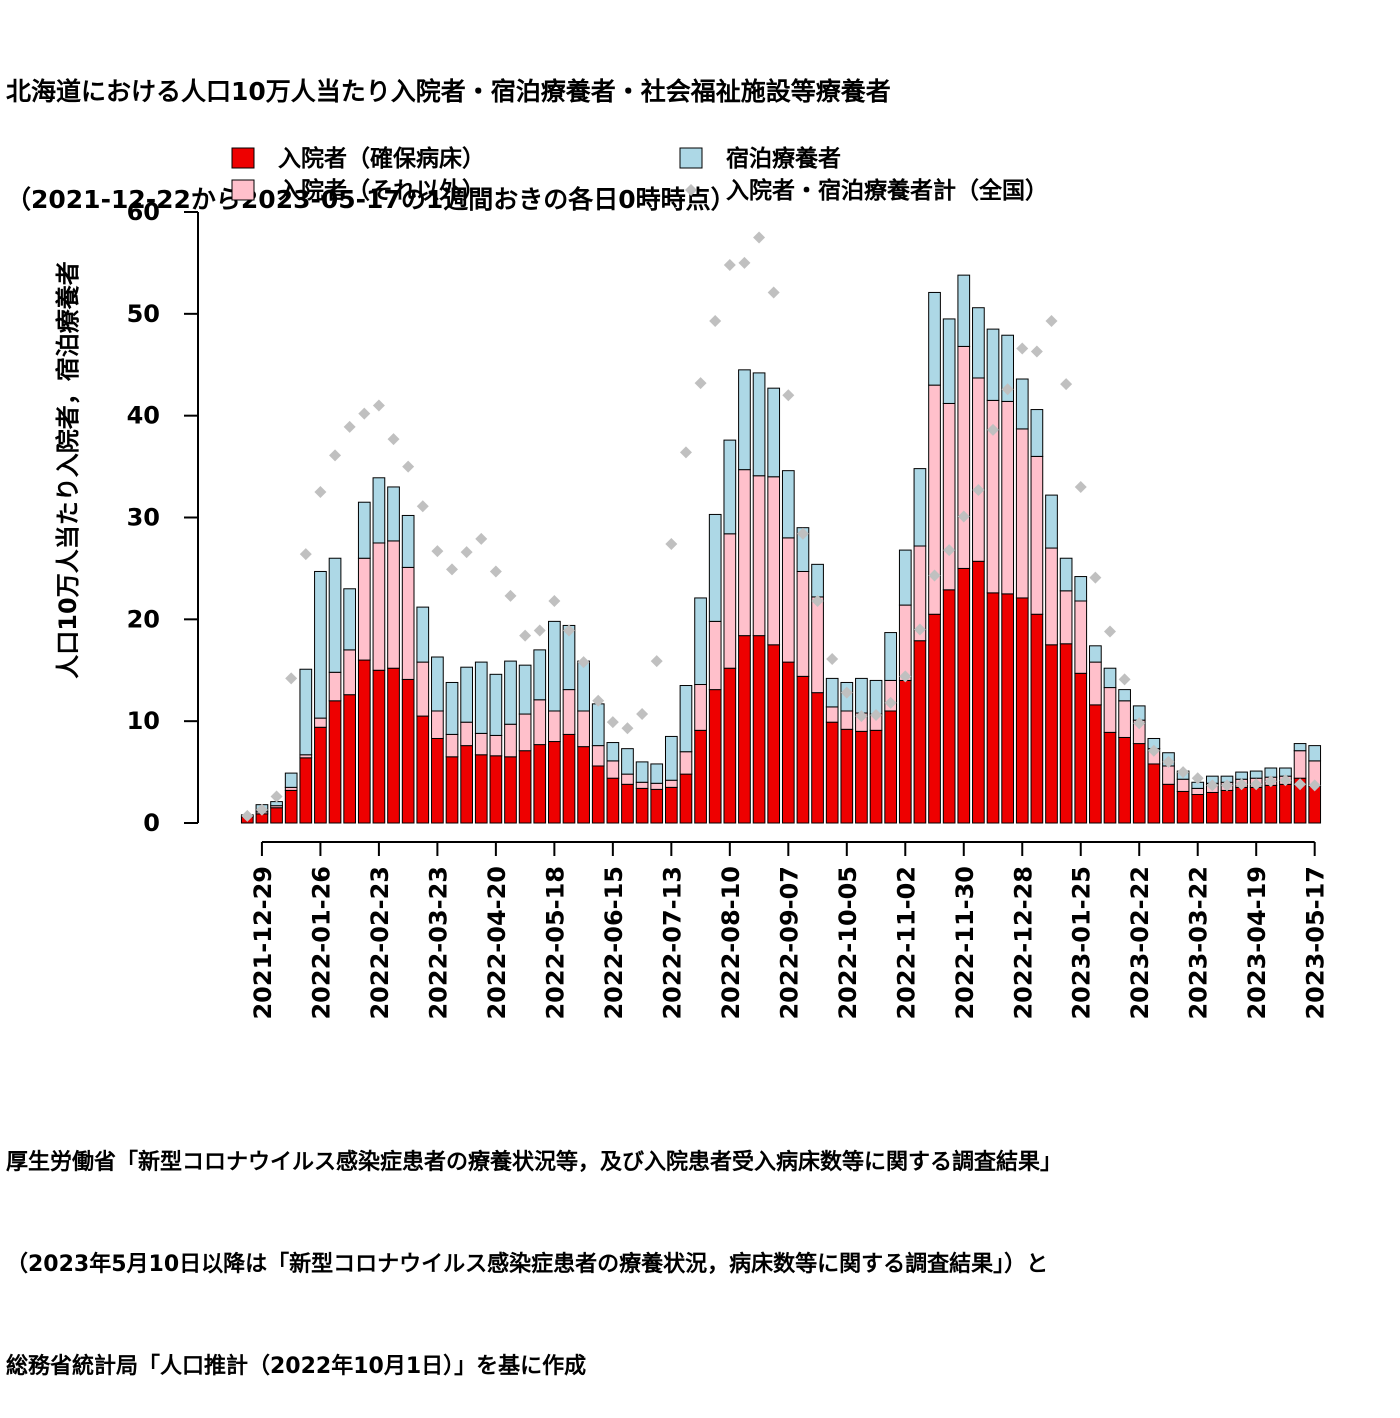  What do you see at coordinates (143, 518) in the screenshot?
I see `y-tick-label: 30` at bounding box center [143, 518].